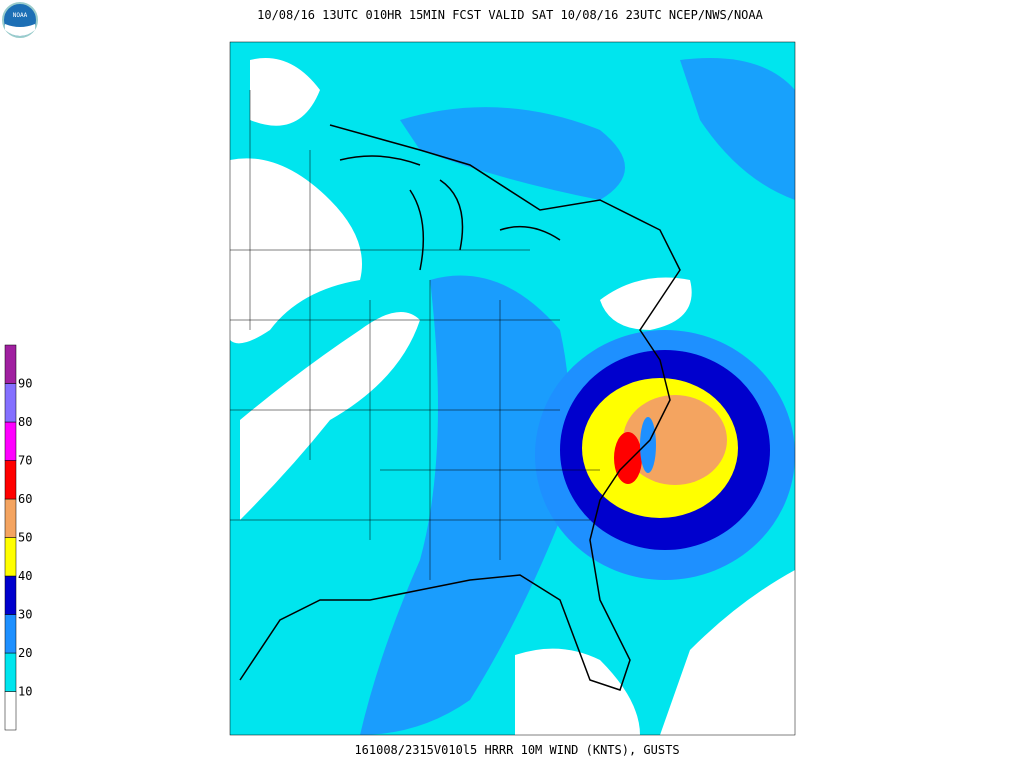  I want to click on colorbar-label: 80, so click(25, 422).